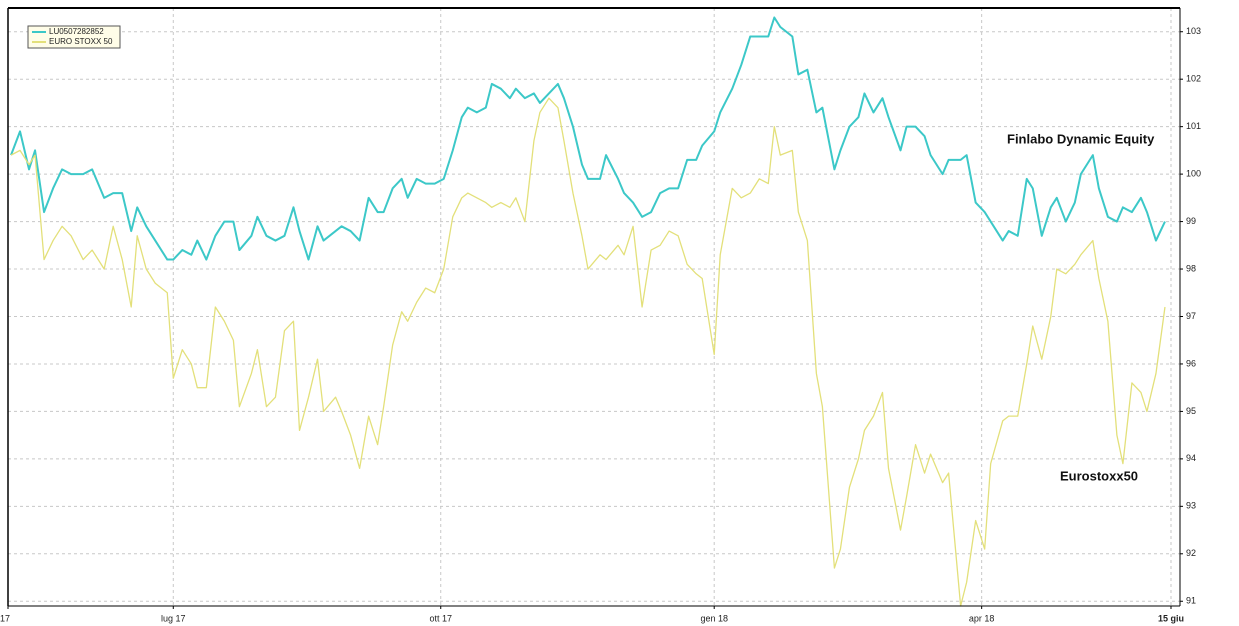  Describe the element at coordinates (173, 618) in the screenshot. I see `x-tick-label: lug 17` at that location.